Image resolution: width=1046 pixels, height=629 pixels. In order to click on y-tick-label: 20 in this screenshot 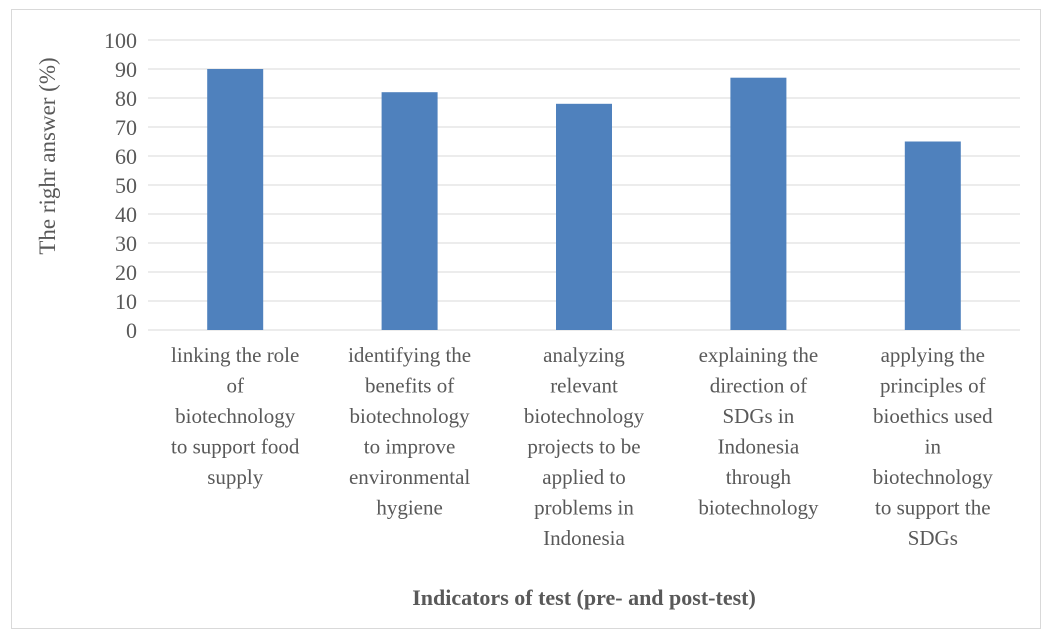, I will do `click(126, 272)`.